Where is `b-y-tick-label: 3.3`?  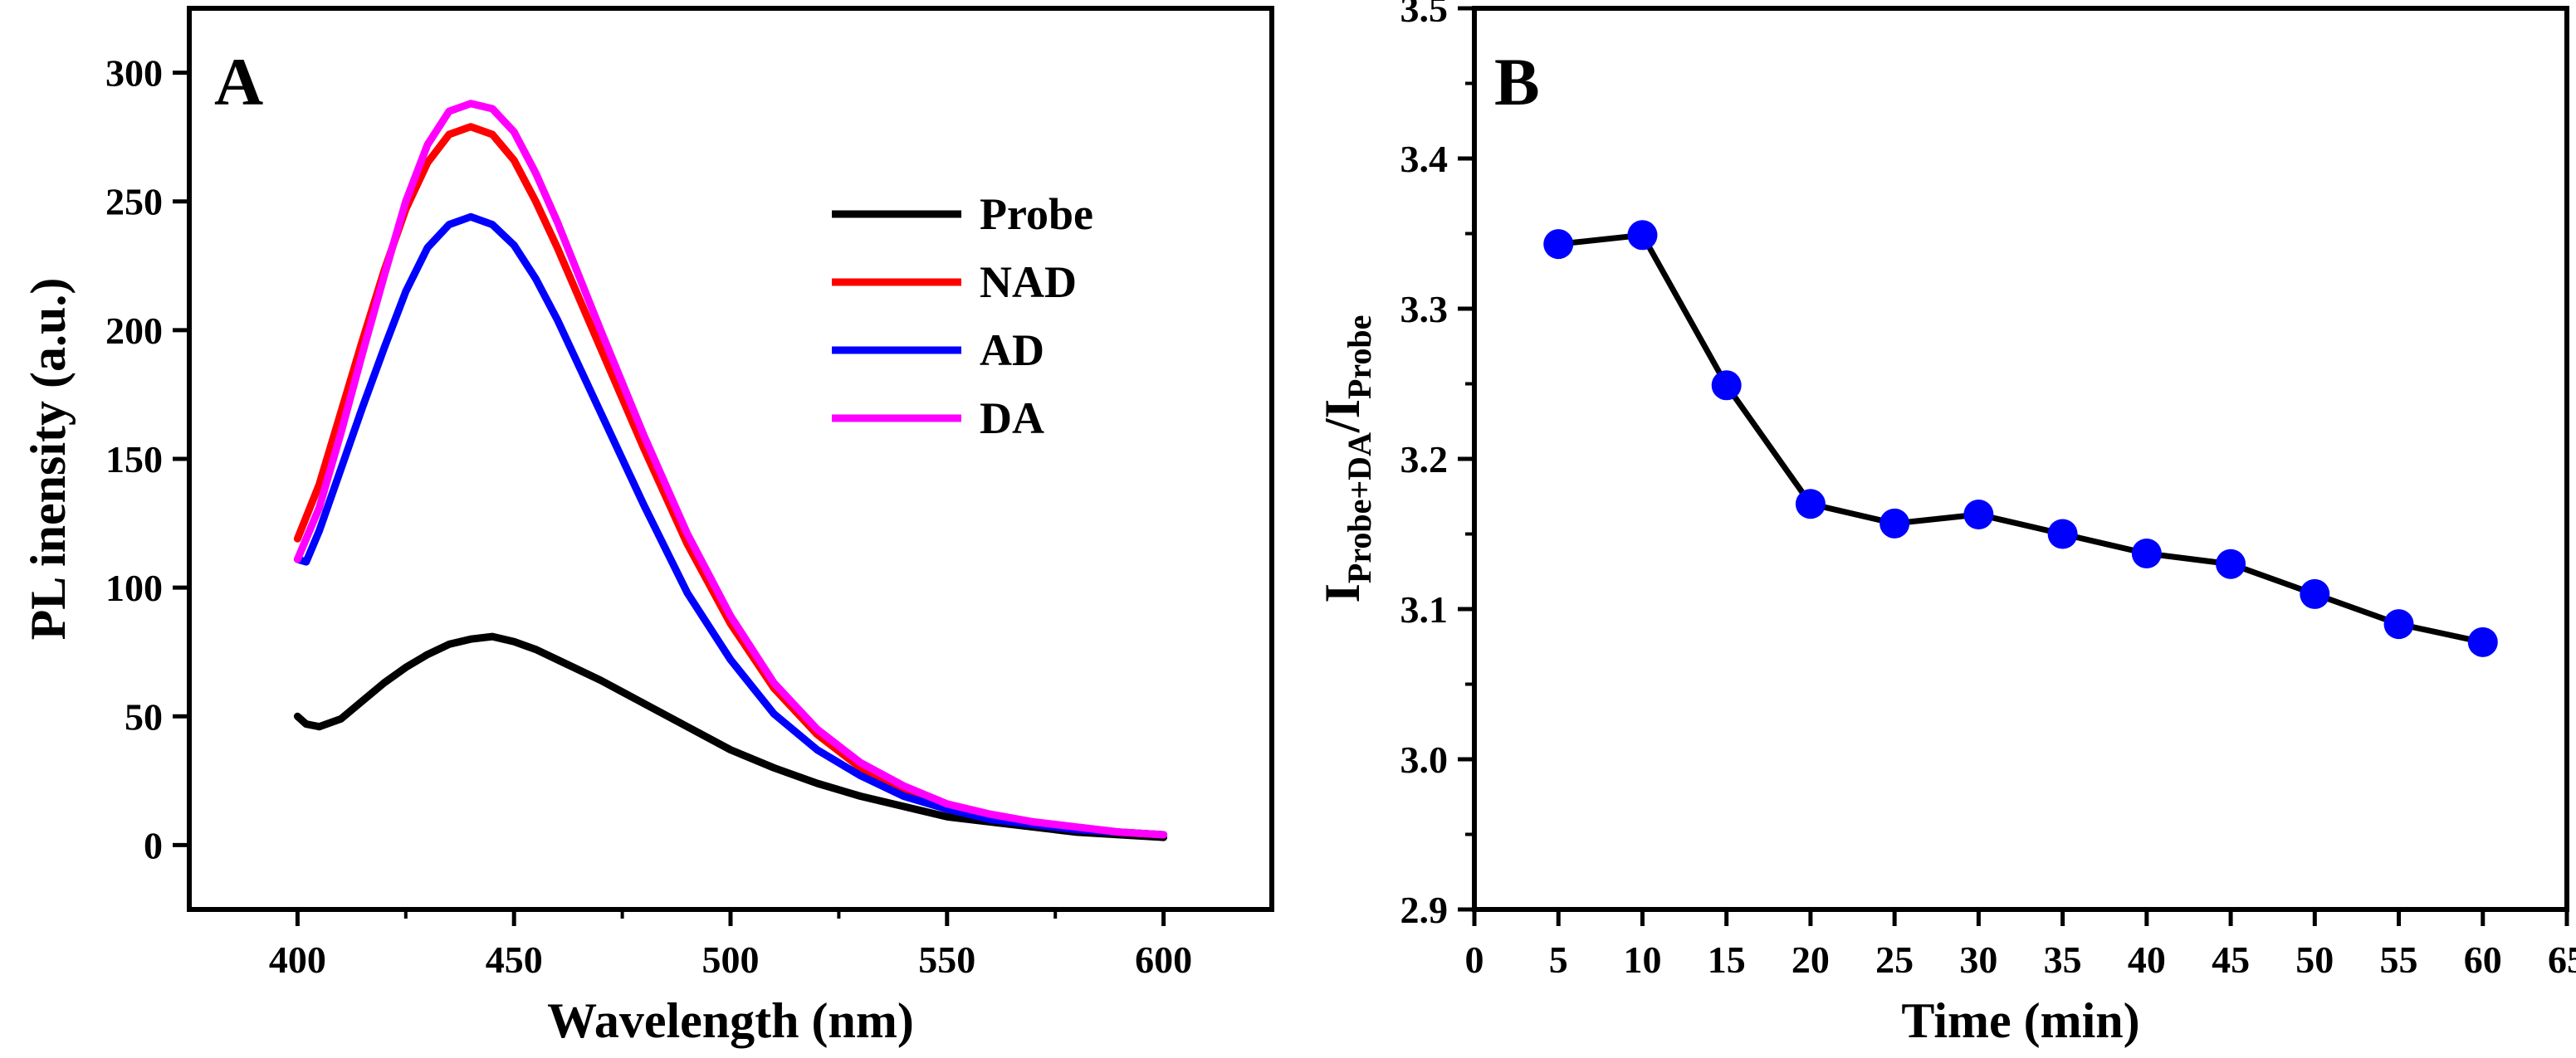 b-y-tick-label: 3.3 is located at coordinates (1424, 309).